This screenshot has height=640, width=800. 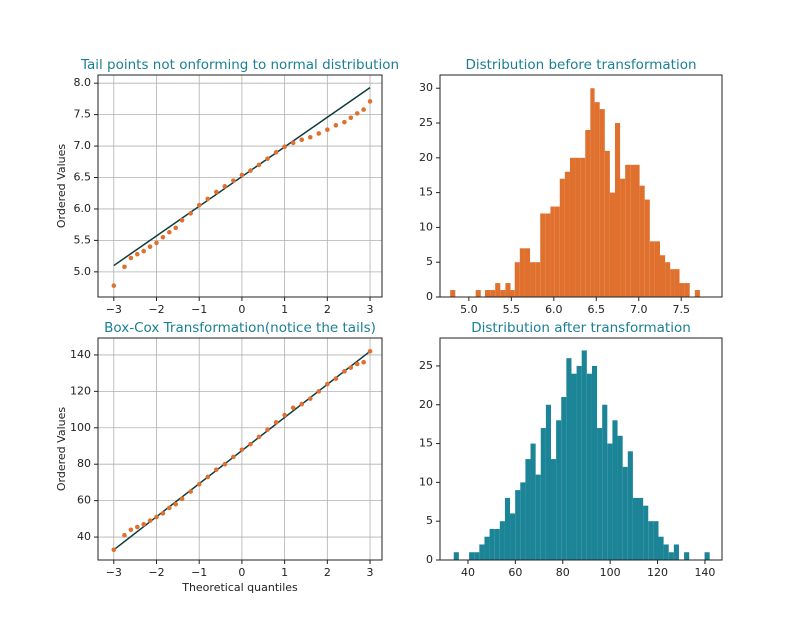 I want to click on x-tick-label: 6.5, so click(x=597, y=309).